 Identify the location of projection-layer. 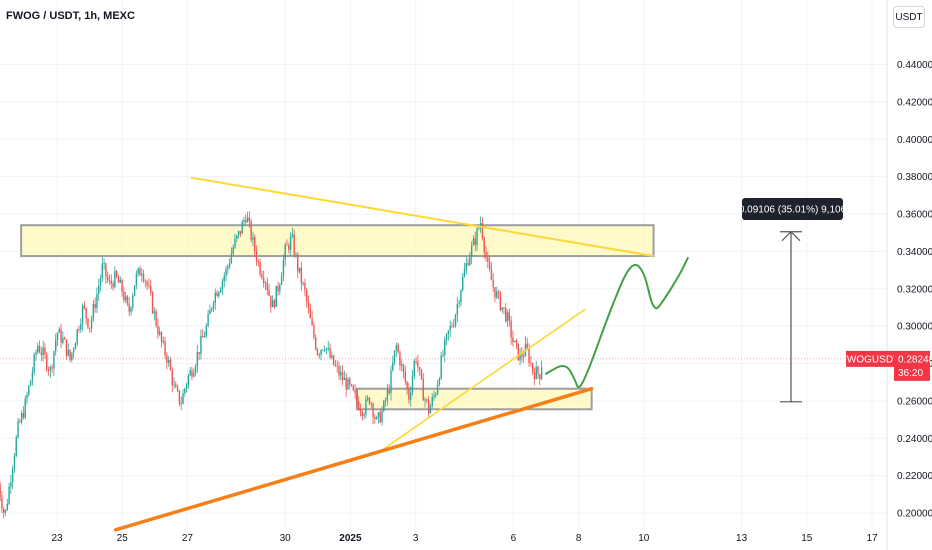
(617, 322).